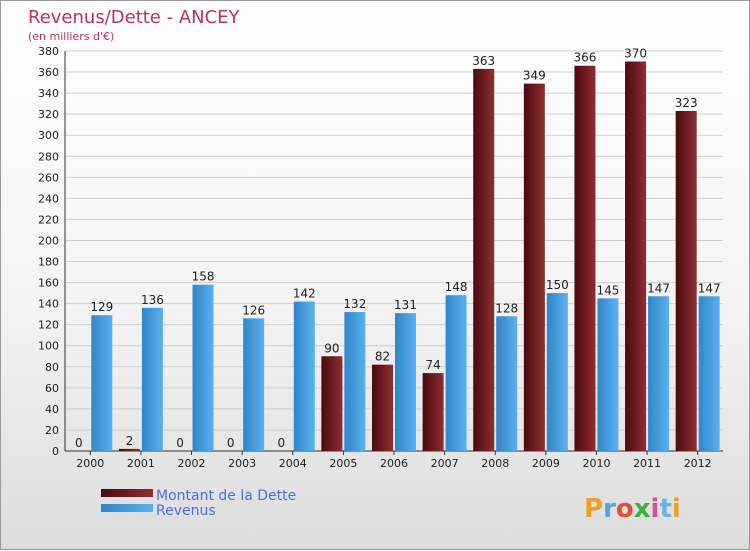 The width and height of the screenshot is (750, 551). Describe the element at coordinates (253, 310) in the screenshot. I see `data-label: 126` at that location.